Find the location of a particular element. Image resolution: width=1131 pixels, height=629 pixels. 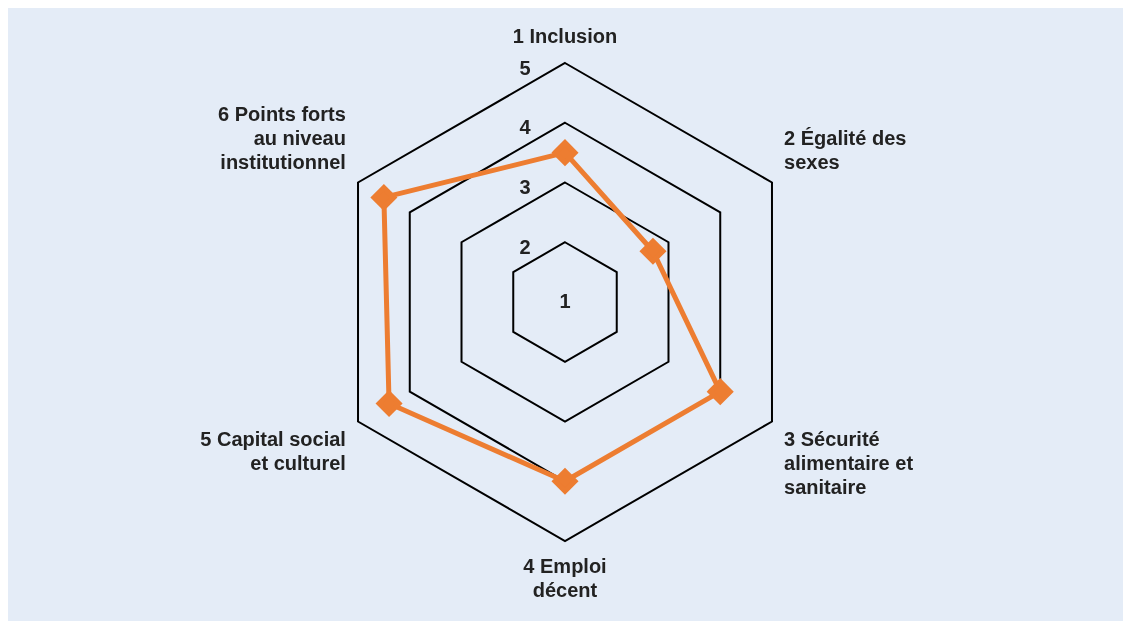

spoke-label: 6 Points forts au niveau institutionnel is located at coordinates (282, 138).